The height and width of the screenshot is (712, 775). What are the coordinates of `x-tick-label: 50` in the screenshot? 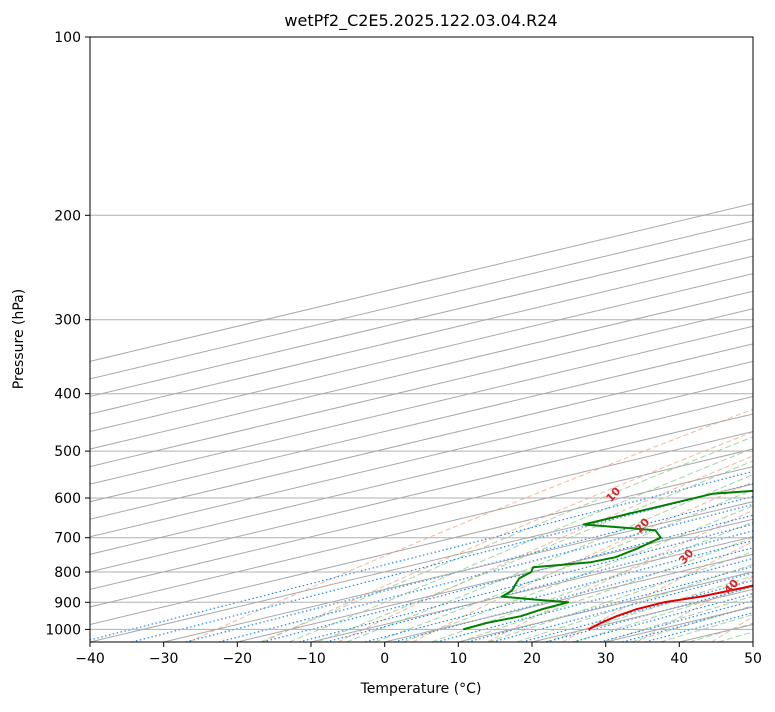 It's located at (753, 659).